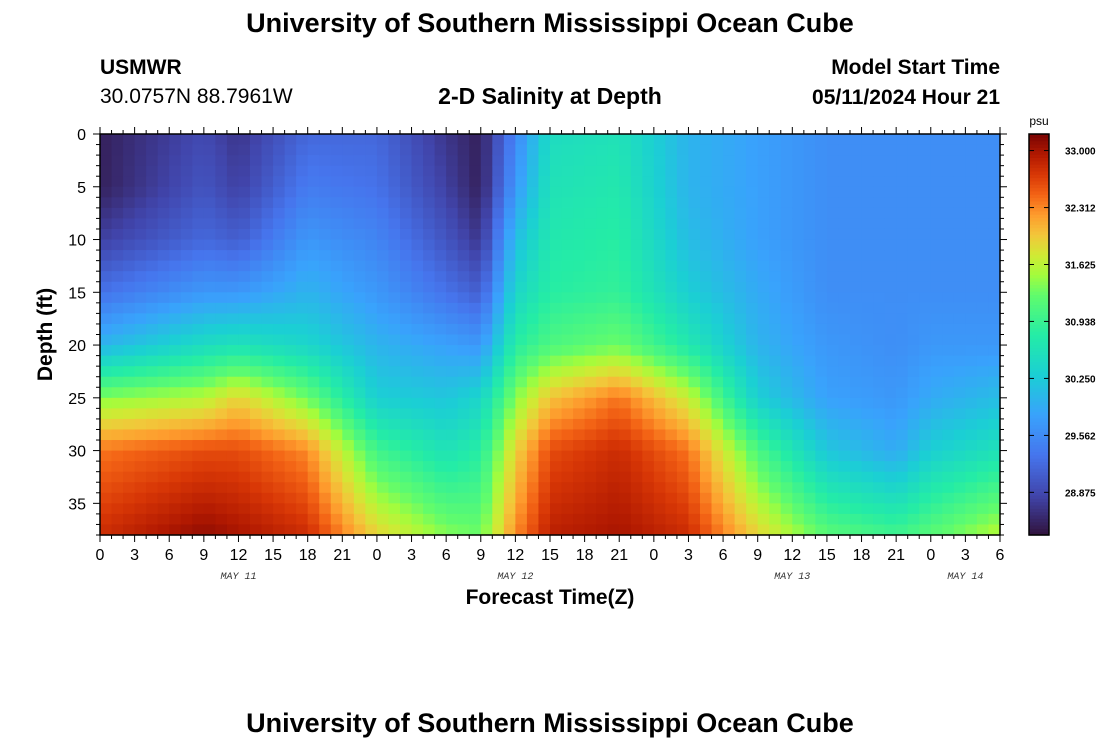 This screenshot has height=750, width=1100. I want to click on x-tick-label: 15, so click(273, 555).